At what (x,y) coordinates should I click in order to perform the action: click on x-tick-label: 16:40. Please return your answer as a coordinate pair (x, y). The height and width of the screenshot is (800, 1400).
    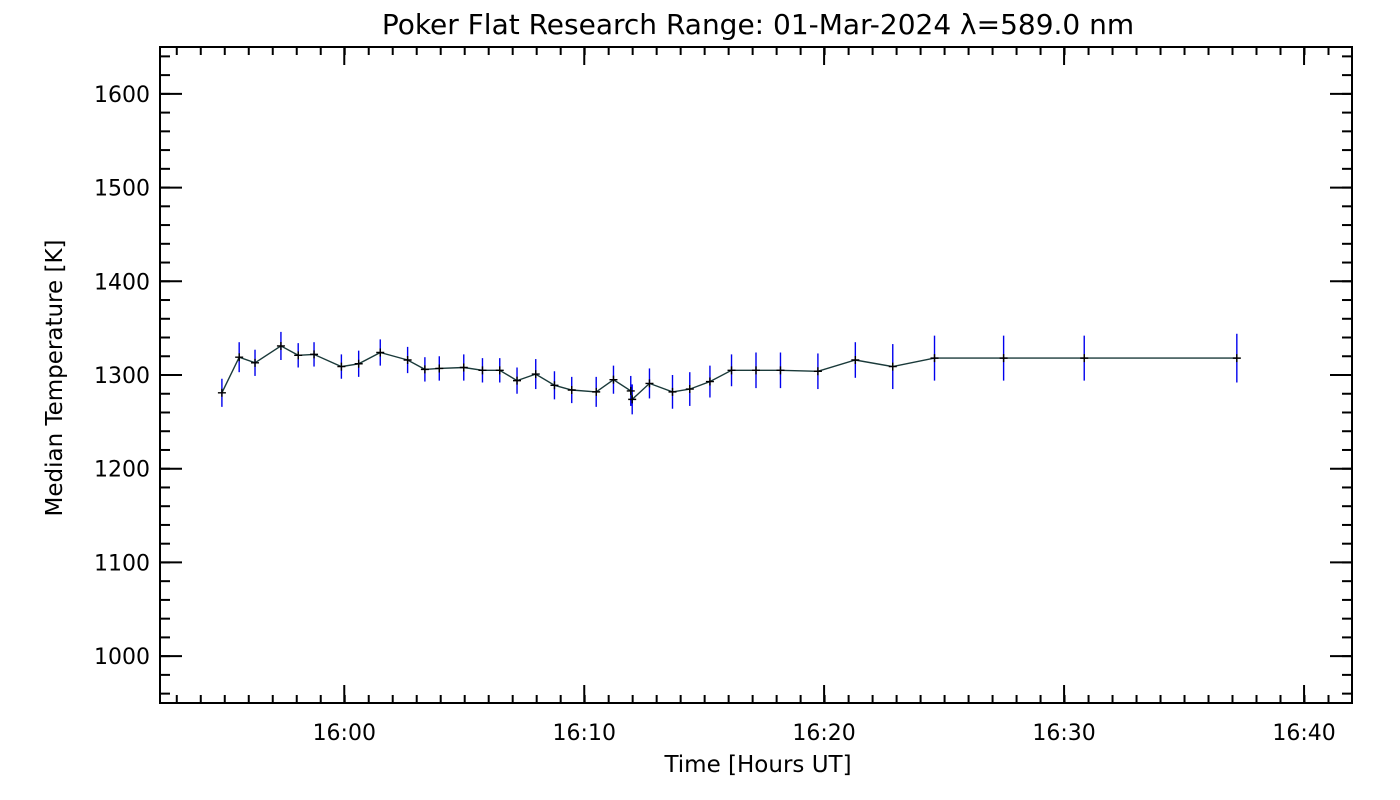
    Looking at the image, I should click on (1303, 733).